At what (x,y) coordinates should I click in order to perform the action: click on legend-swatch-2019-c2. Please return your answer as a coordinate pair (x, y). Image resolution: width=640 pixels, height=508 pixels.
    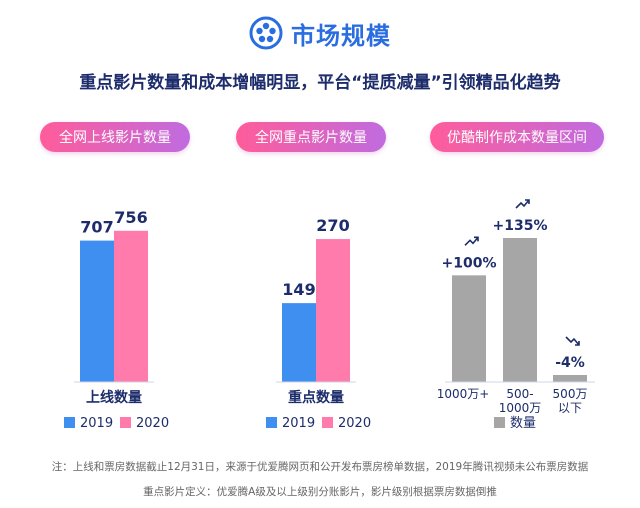
    Looking at the image, I should click on (271, 422).